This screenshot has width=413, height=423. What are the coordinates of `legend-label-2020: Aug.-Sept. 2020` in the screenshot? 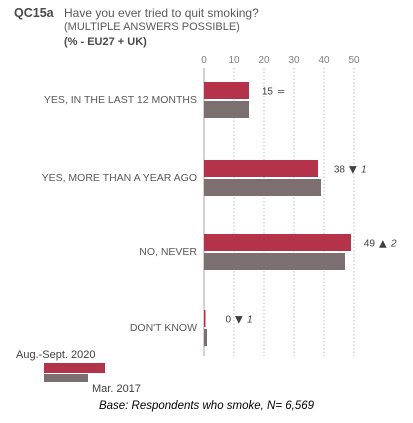 It's located at (56, 355).